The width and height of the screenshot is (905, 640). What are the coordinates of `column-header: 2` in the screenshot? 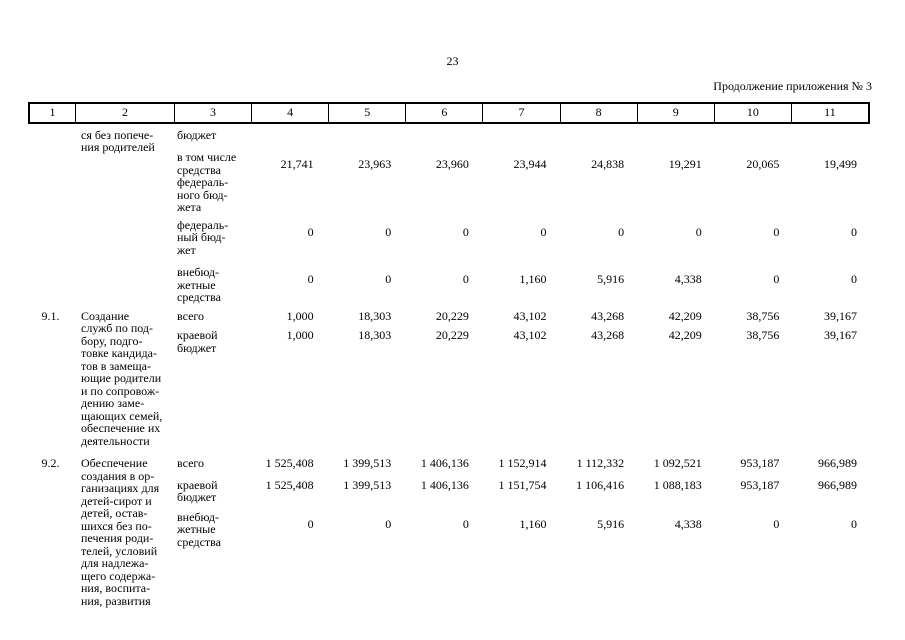 It's located at (124, 113).